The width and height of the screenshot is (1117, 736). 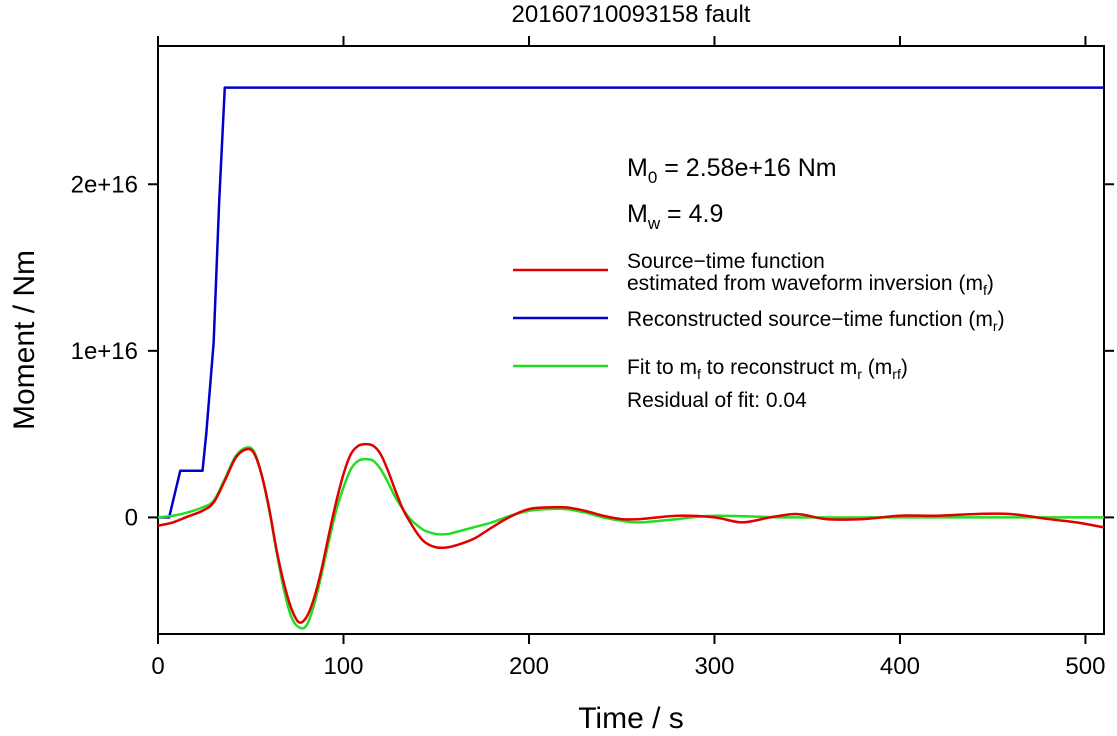 I want to click on m0-annotation: M0 = 2.58e+16 Nm, so click(x=732, y=170).